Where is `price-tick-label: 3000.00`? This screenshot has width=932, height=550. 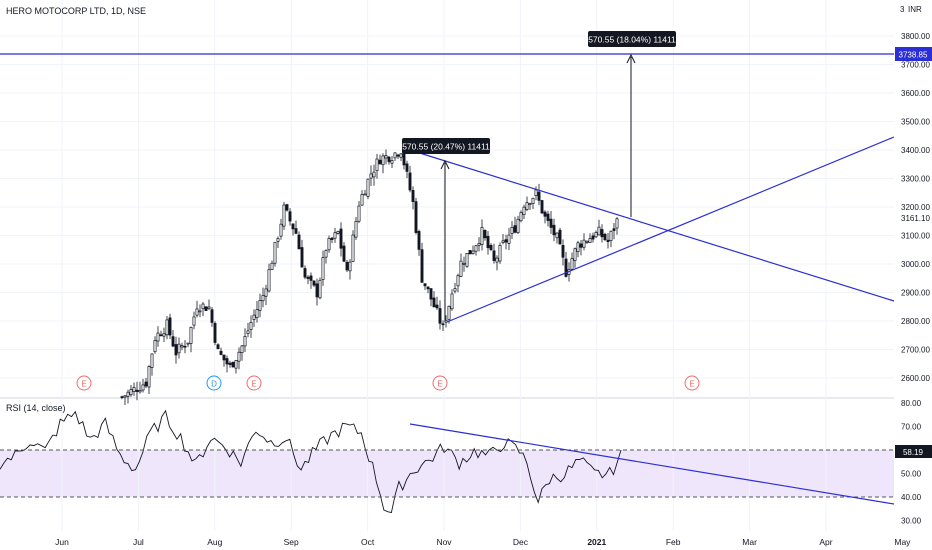 price-tick-label: 3000.00 is located at coordinates (915, 264).